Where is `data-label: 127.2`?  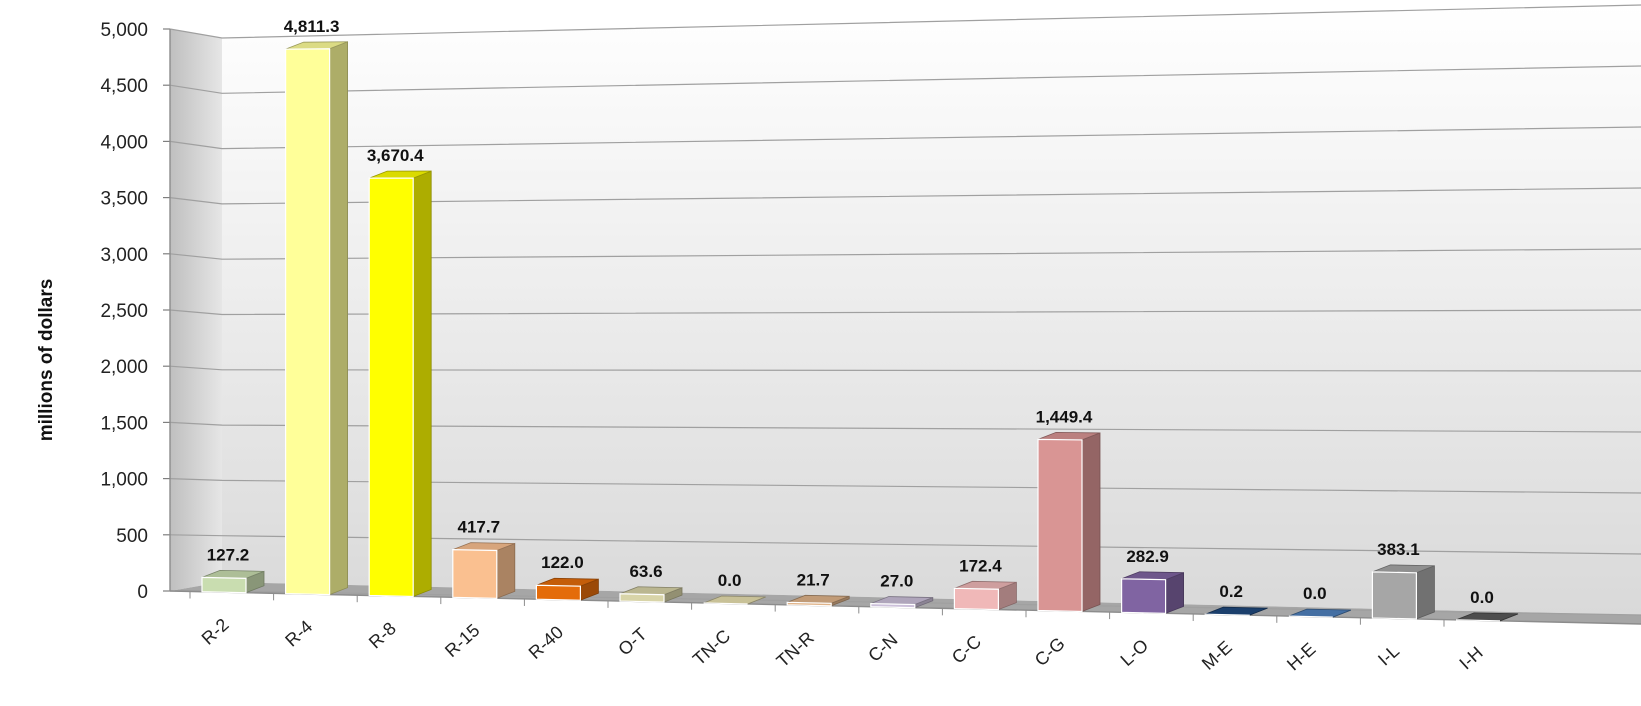
data-label: 127.2 is located at coordinates (228, 554).